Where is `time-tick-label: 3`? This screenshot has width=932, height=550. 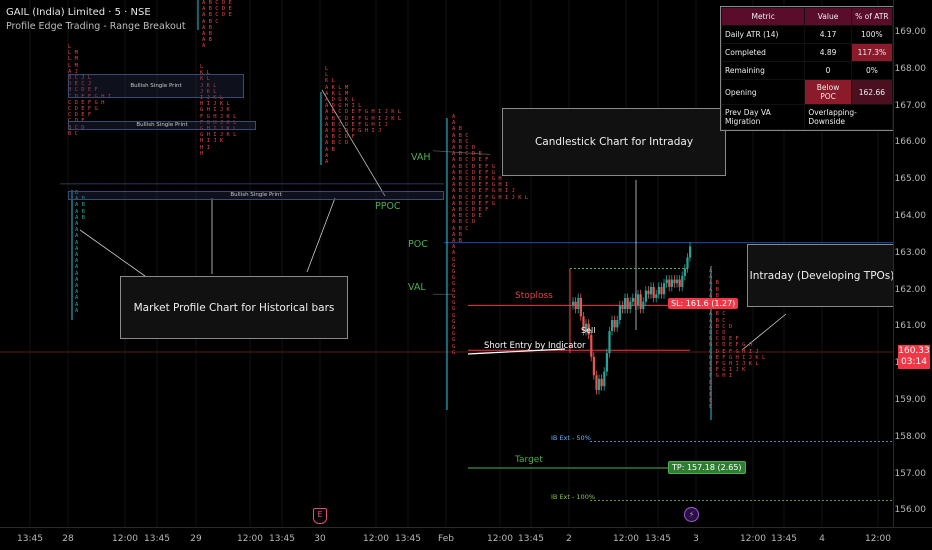
time-tick-label: 3 is located at coordinates (696, 539).